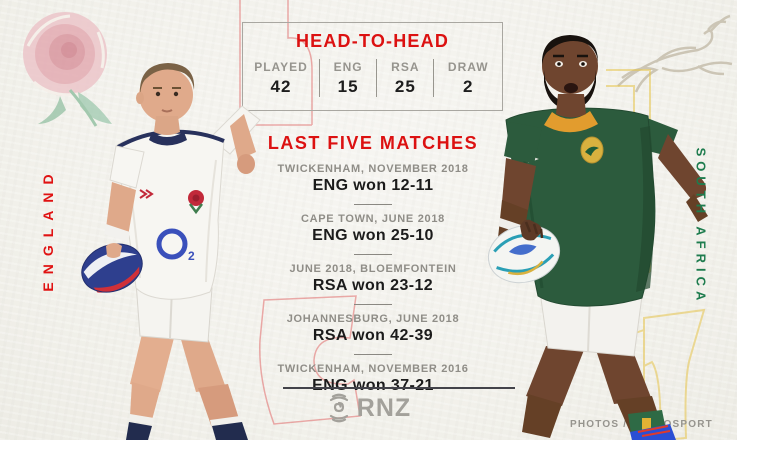 This screenshot has height=453, width=759. What do you see at coordinates (175, 245) in the screenshot?
I see `sponsor-logo-o2: 2` at bounding box center [175, 245].